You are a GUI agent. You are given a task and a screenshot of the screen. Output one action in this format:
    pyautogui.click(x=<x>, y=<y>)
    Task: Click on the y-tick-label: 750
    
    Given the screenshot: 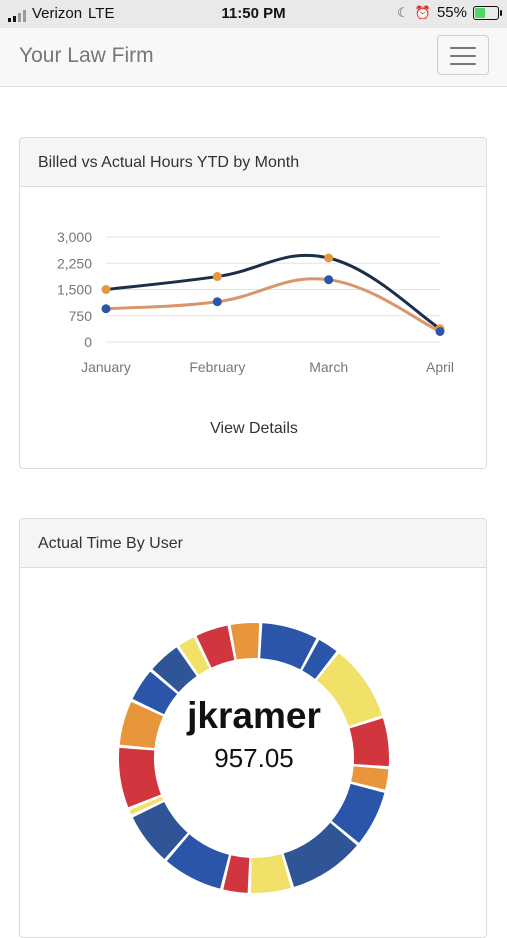 What is the action you would take?
    pyautogui.click(x=81, y=316)
    